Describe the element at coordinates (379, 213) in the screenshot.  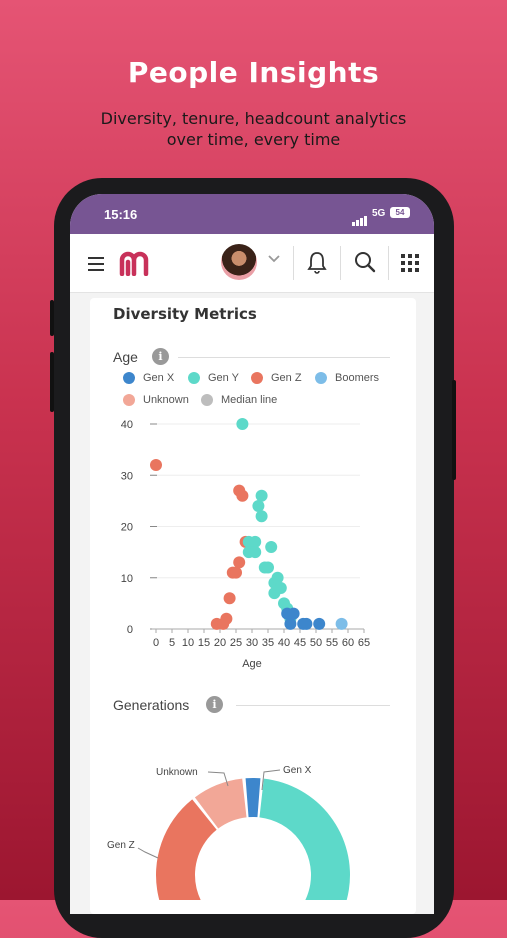
I see `network-label: 5G` at that location.